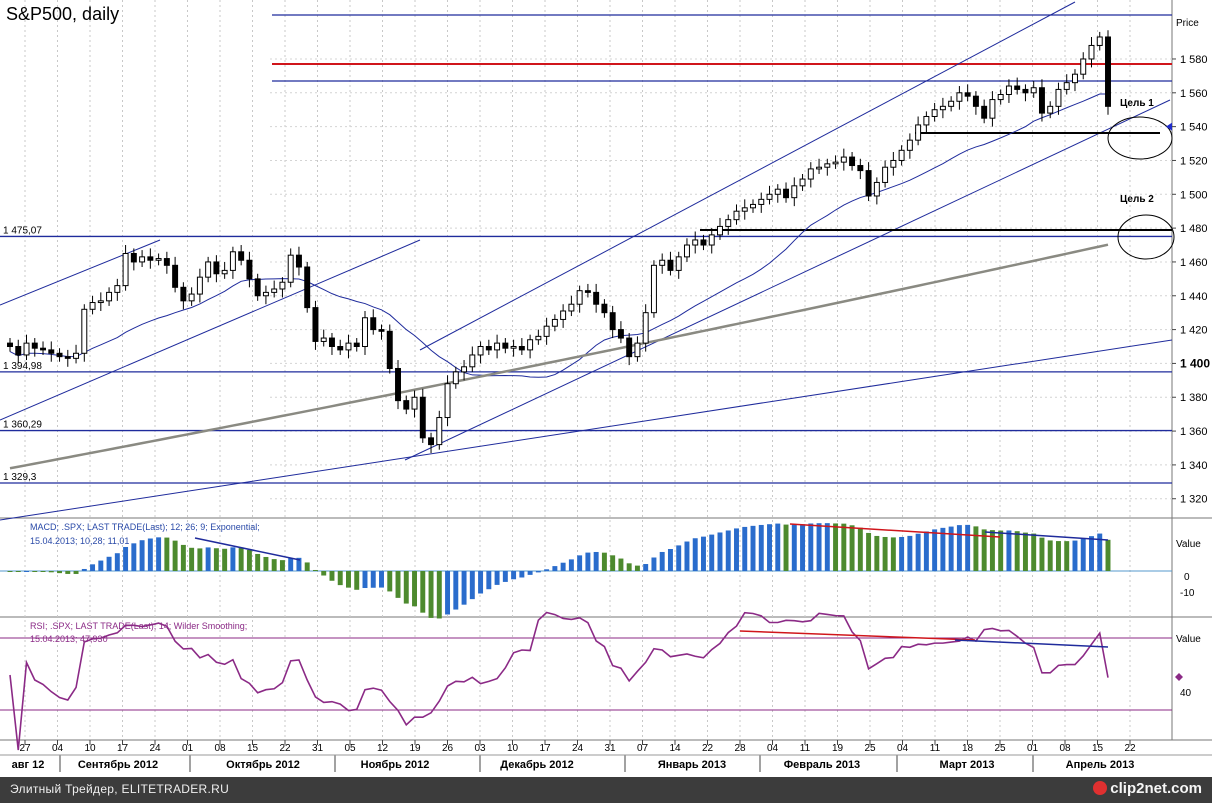 Image resolution: width=1212 pixels, height=803 pixels. Describe the element at coordinates (1140, 138) in the screenshot. I see `target-1-circle` at that location.